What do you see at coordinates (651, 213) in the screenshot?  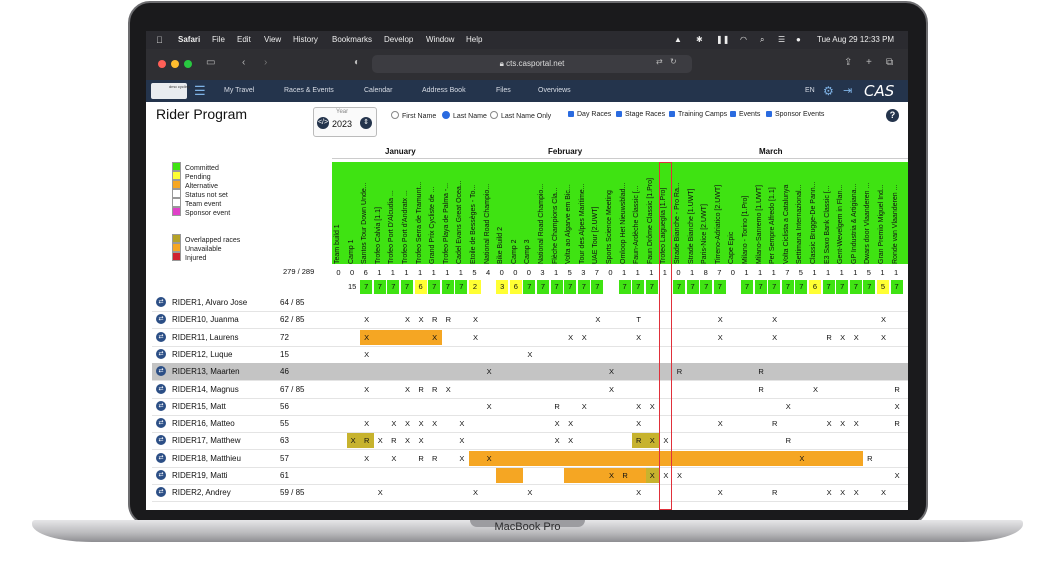 I see `race-column-header: Faun Drôme Classic [1.Pro]` at bounding box center [651, 213].